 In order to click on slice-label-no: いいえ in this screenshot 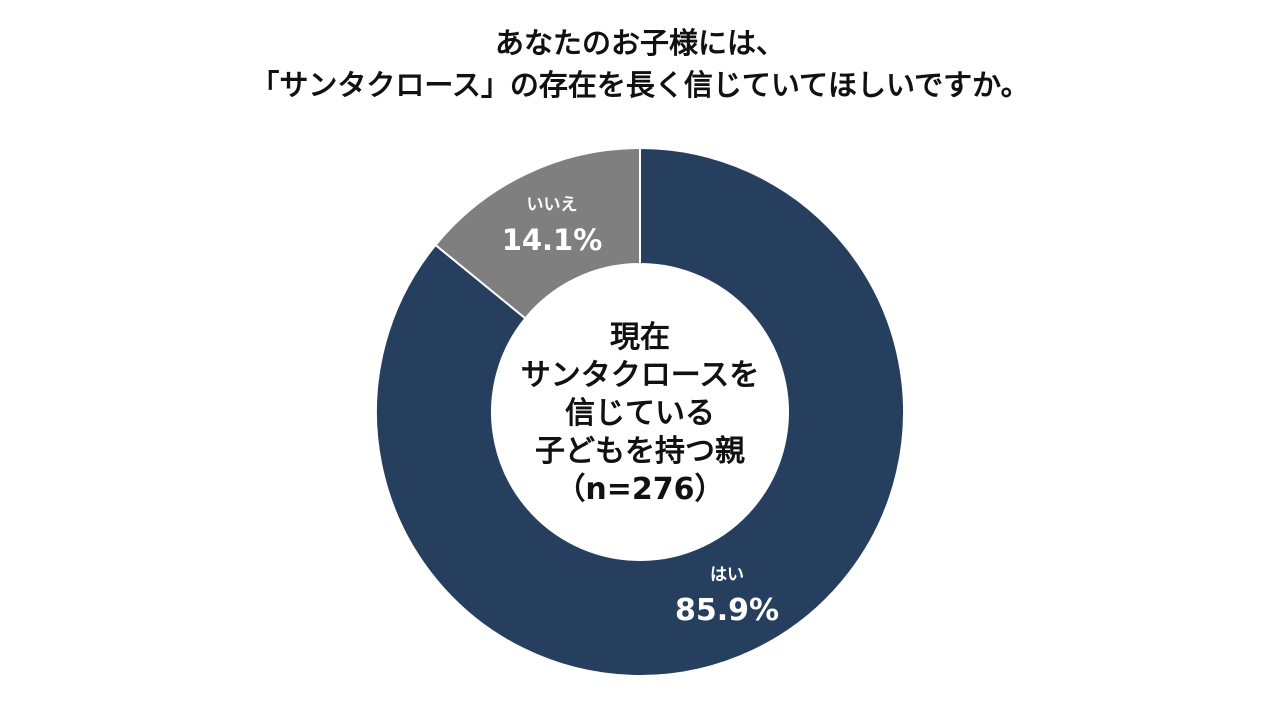, I will do `click(552, 205)`.